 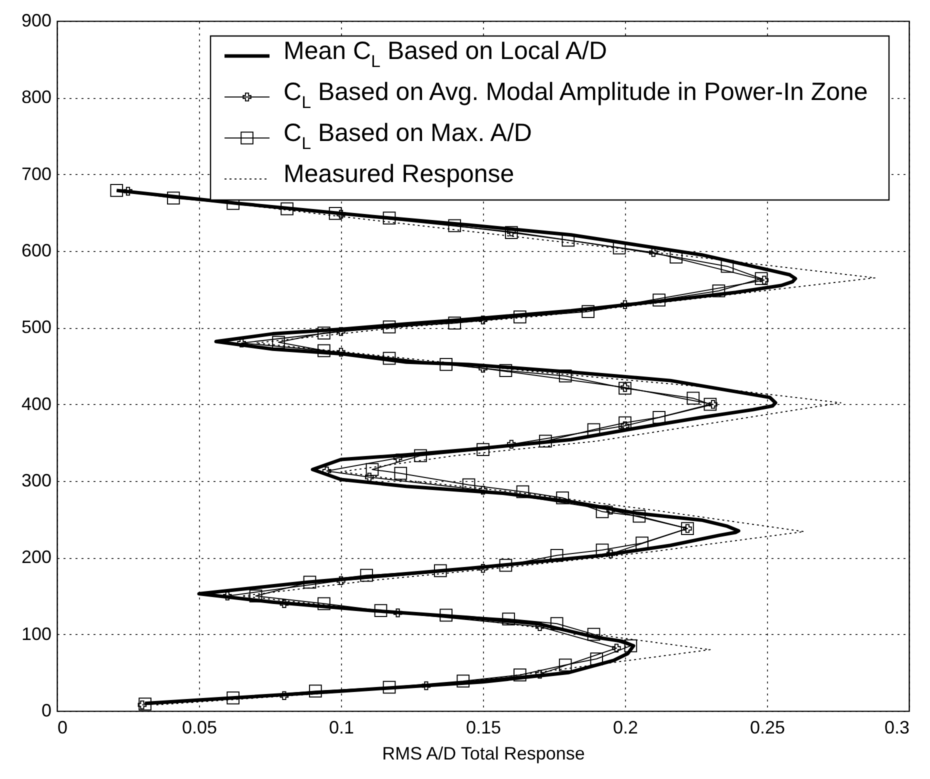 I want to click on x-tick-label: 0.05, so click(x=200, y=728).